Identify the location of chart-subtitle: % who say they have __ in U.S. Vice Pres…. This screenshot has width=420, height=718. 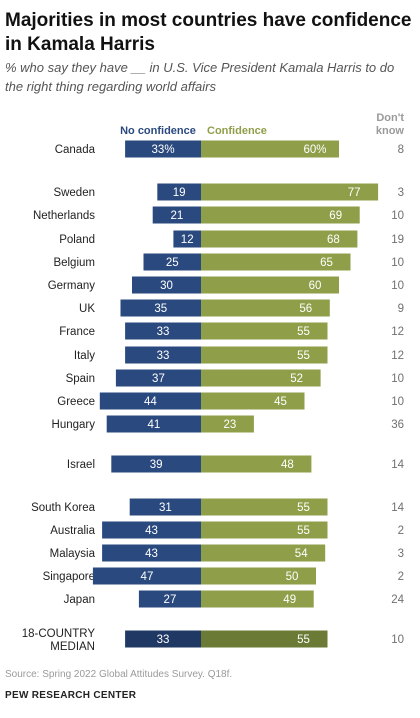
(200, 77).